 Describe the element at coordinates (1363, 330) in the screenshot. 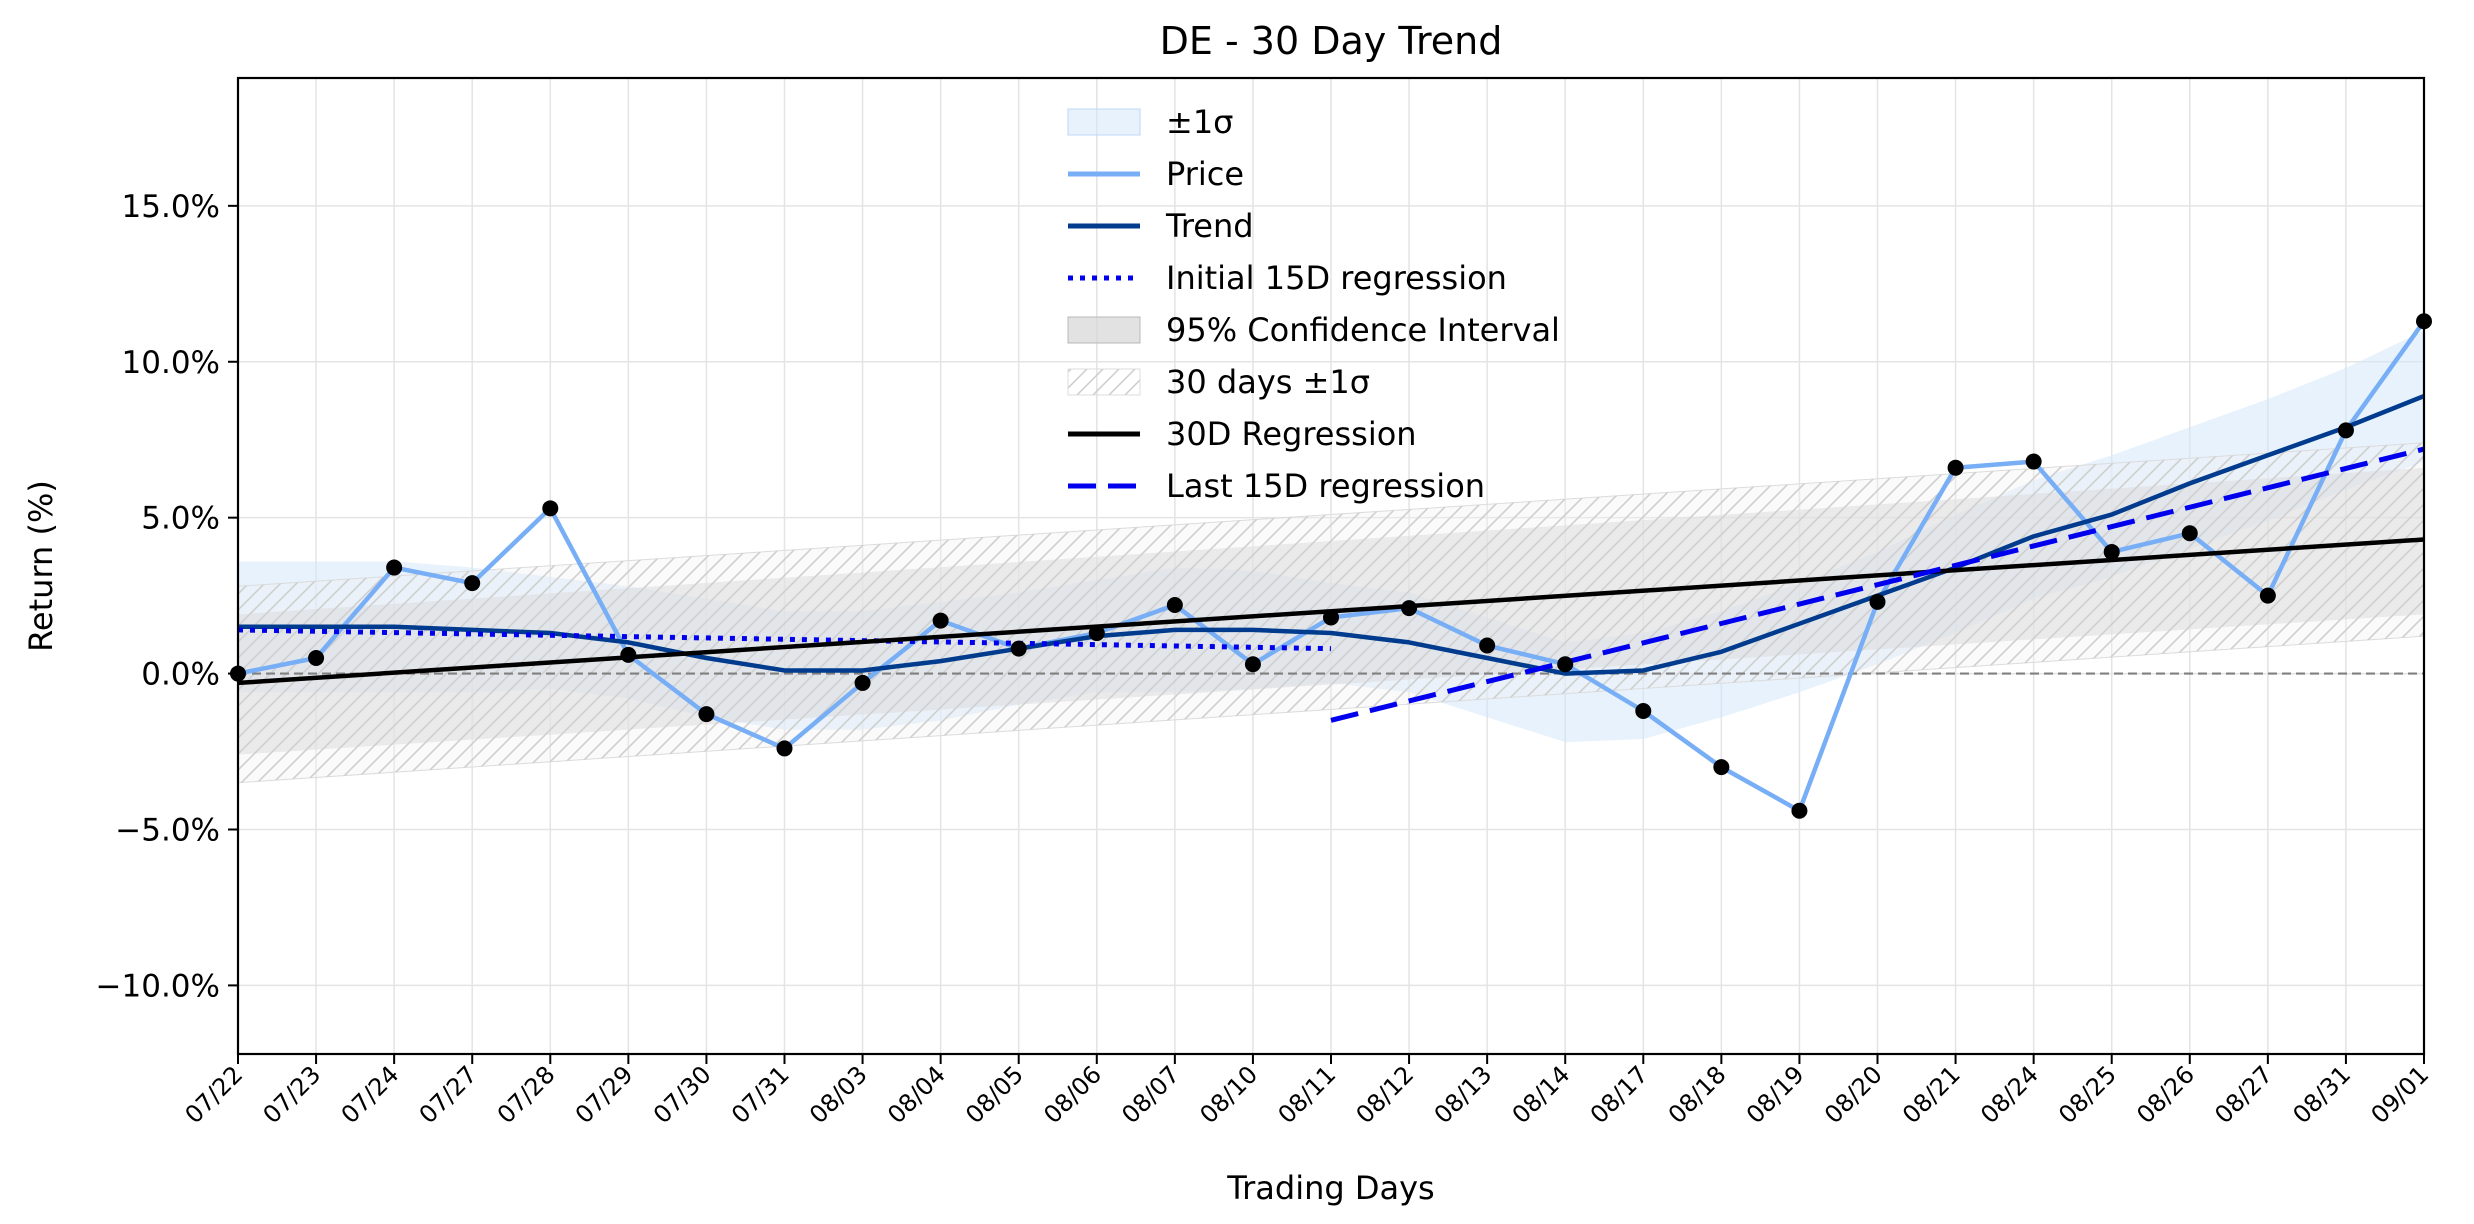

I see `legend-label-95-confidence-interval: 95% Confidence Interval` at that location.